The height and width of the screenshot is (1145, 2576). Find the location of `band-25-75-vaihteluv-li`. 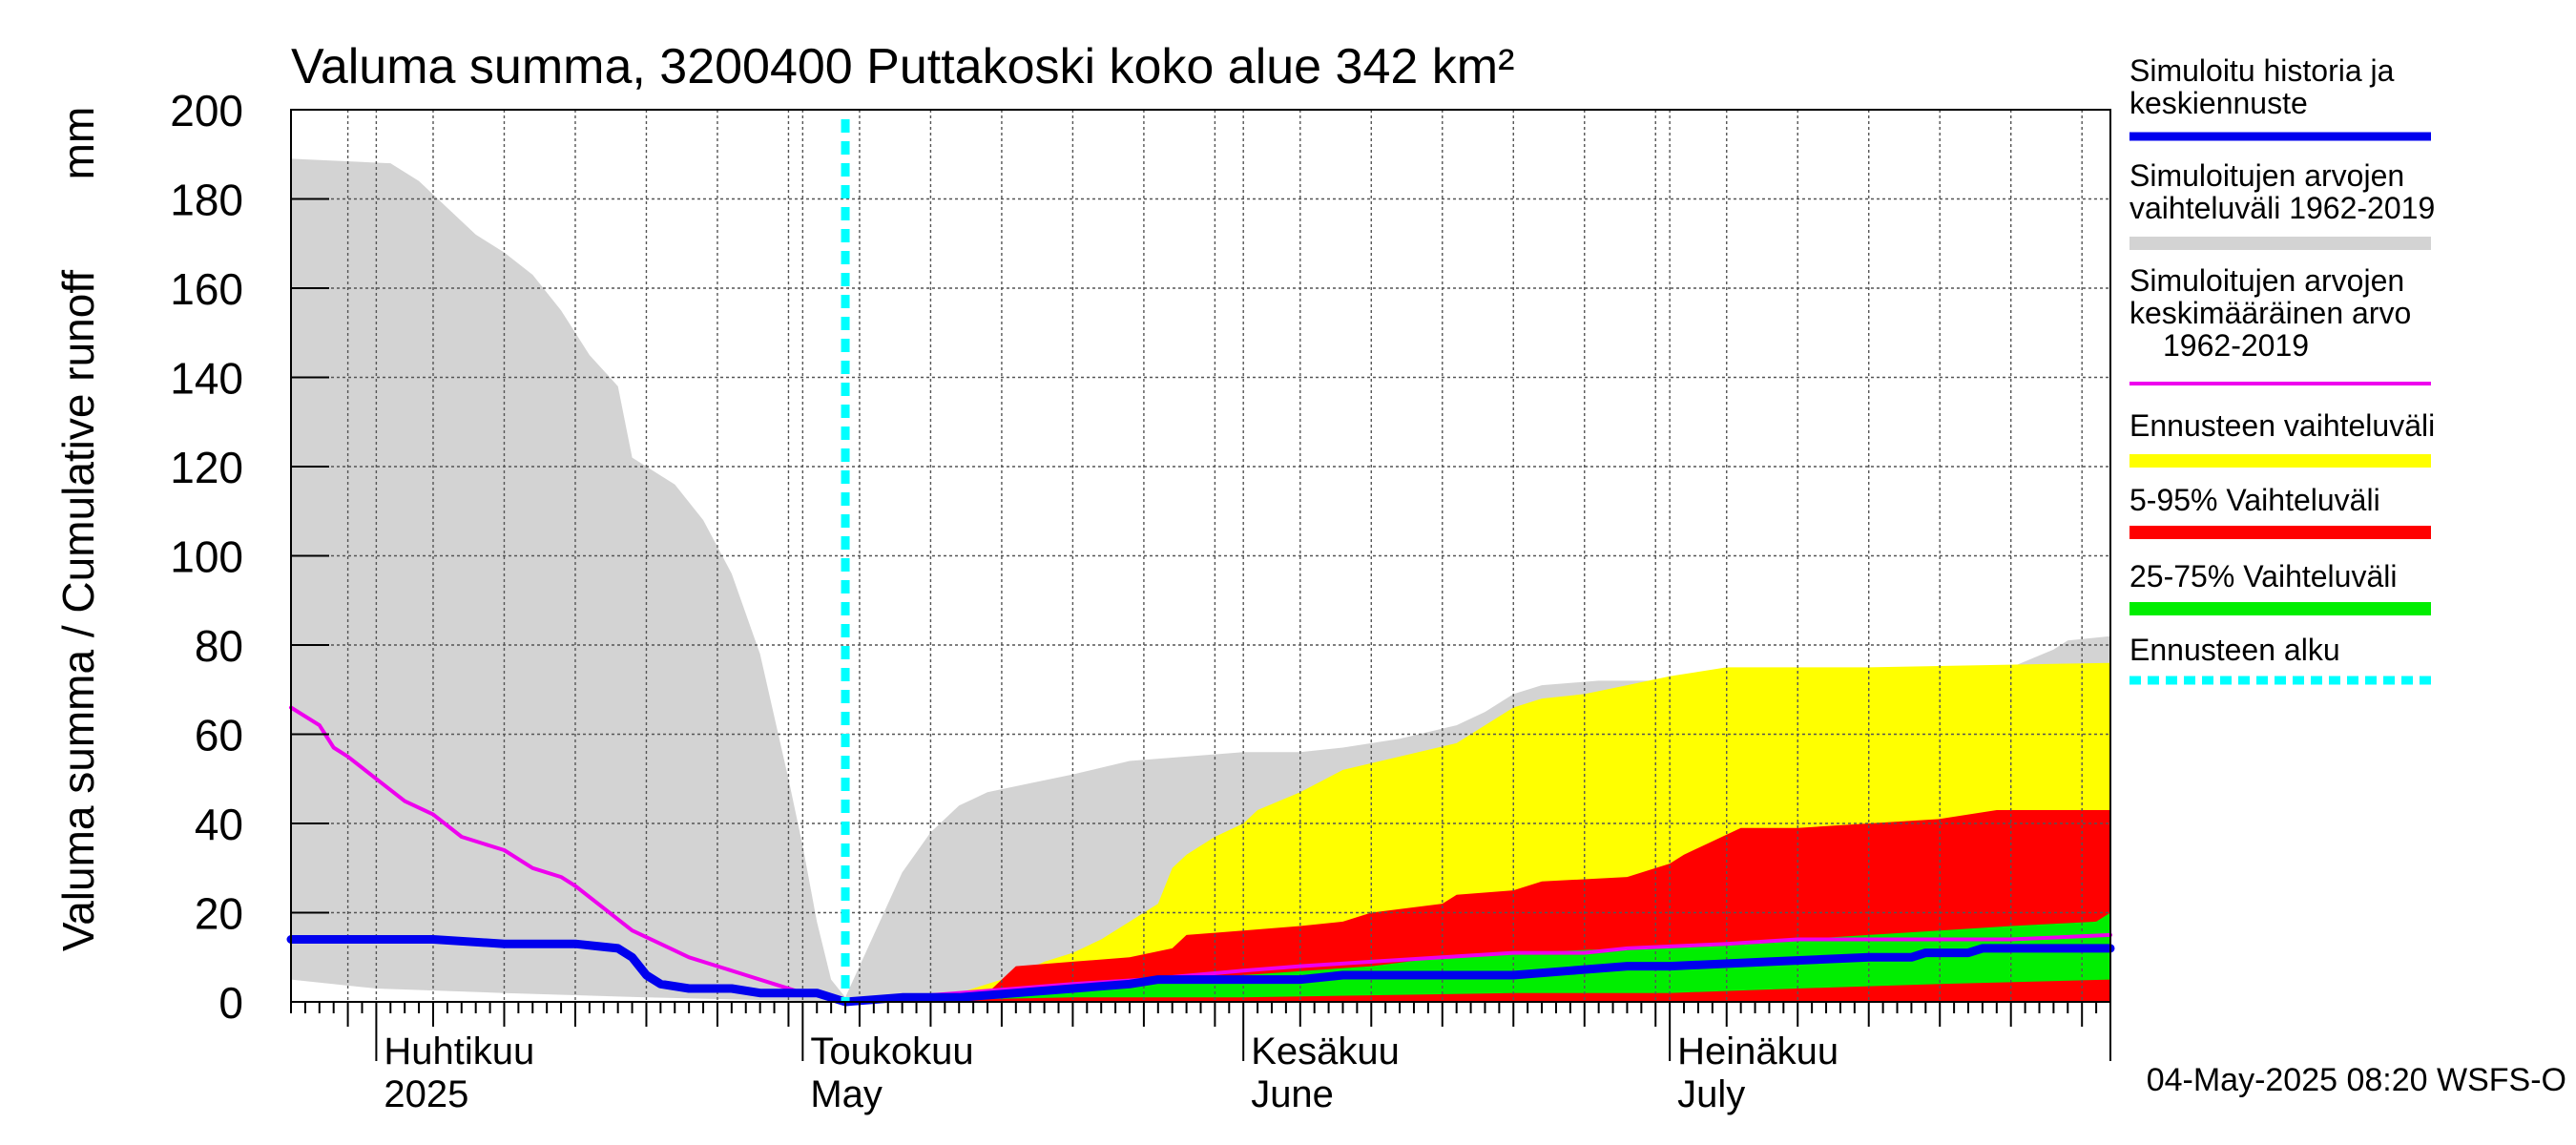

band-25-75-vaihteluv-li is located at coordinates (1477, 957).